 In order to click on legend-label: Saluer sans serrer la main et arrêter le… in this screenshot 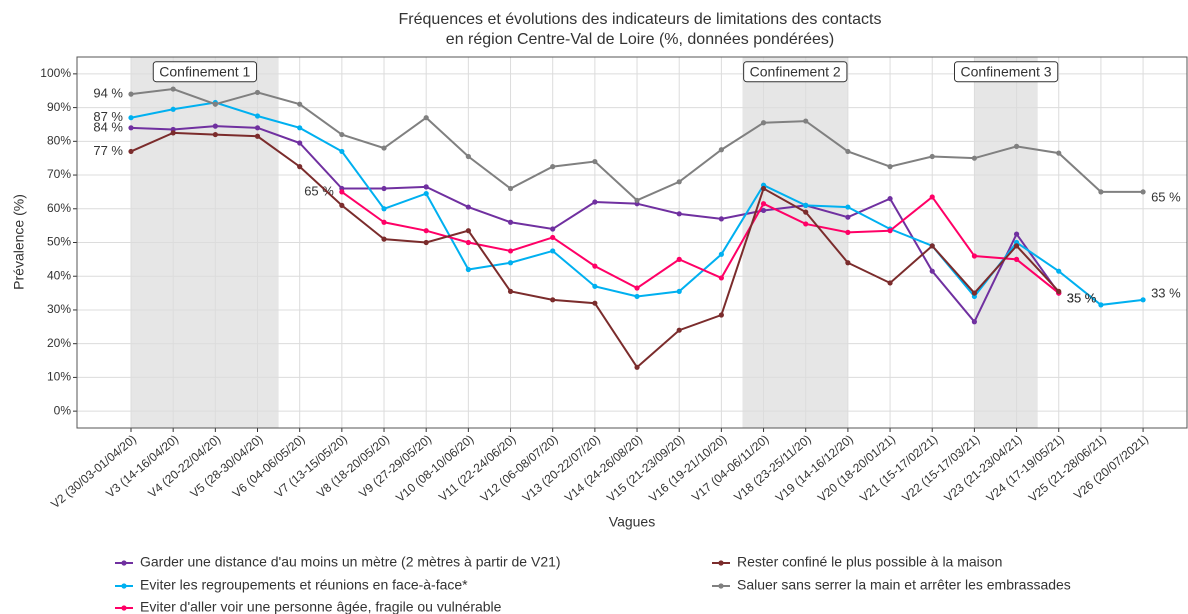, I will do `click(904, 585)`.